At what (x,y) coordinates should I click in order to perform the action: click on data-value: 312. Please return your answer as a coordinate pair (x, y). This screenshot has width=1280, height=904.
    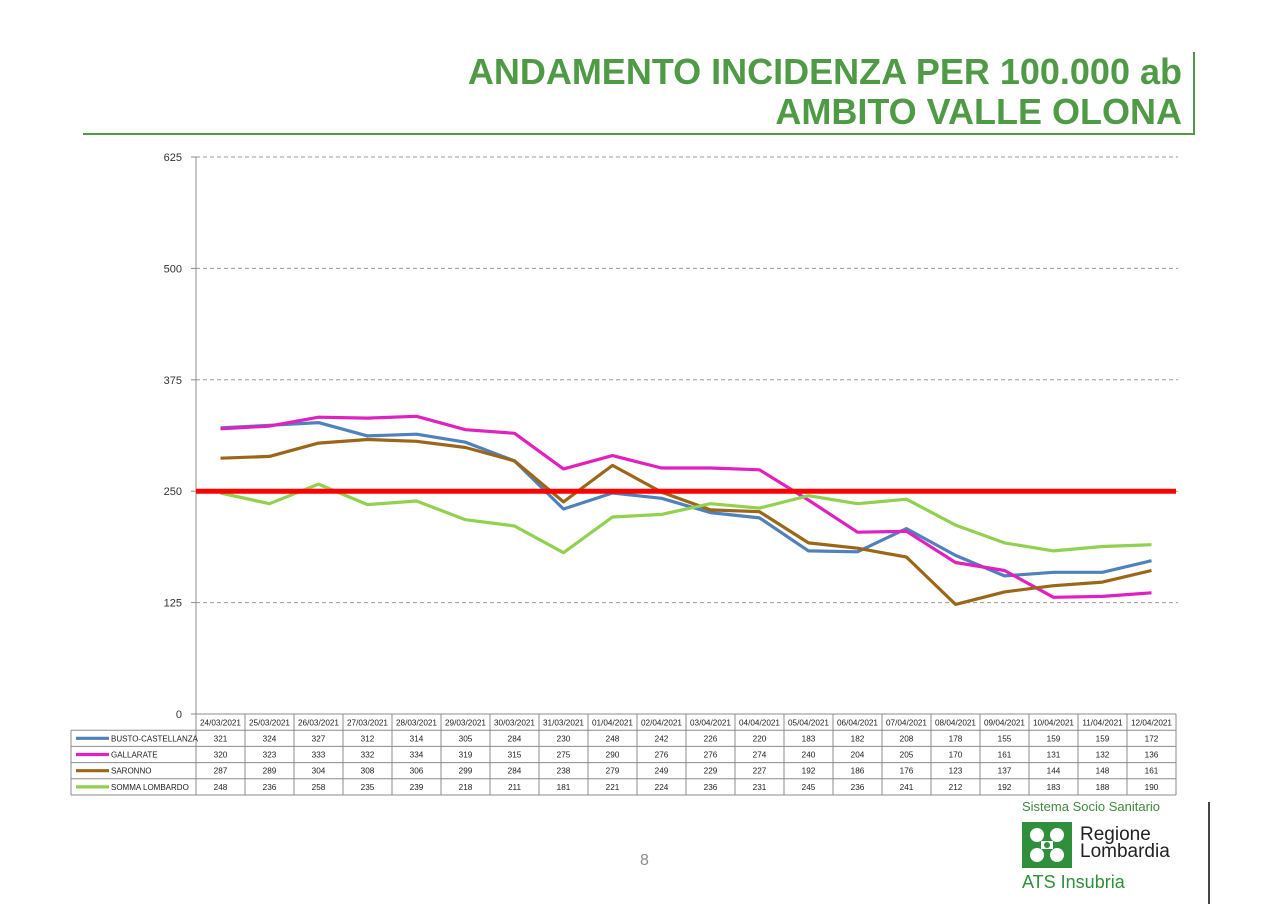
    Looking at the image, I should click on (368, 738).